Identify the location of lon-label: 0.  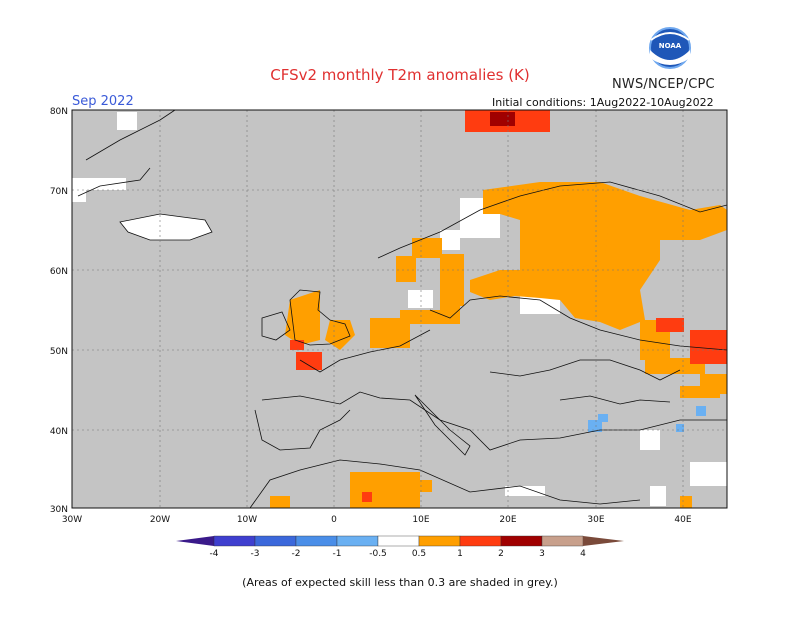
(334, 520).